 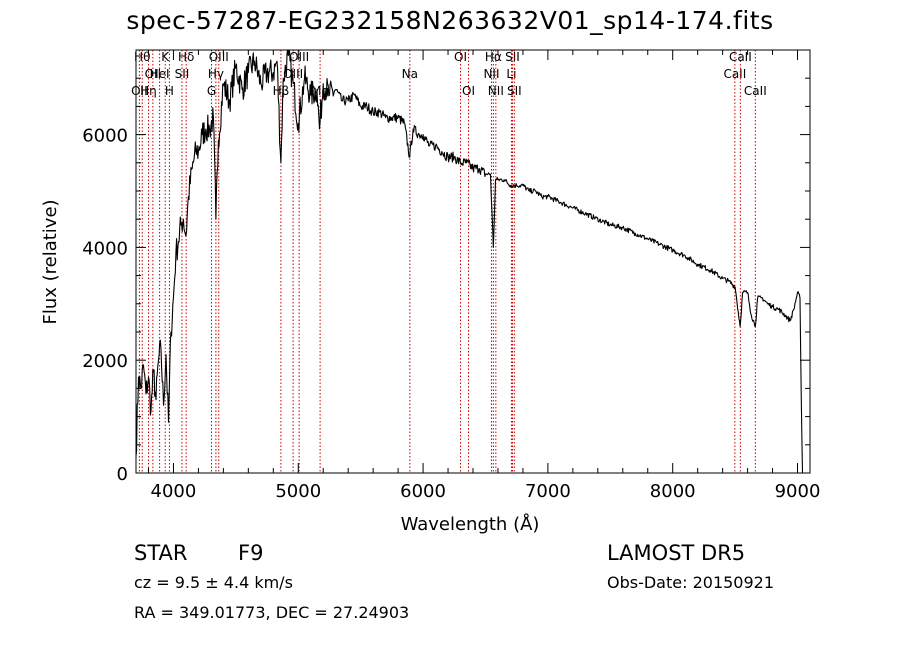 I want to click on x-axis-label: Wavelength (Å), so click(x=470, y=524).